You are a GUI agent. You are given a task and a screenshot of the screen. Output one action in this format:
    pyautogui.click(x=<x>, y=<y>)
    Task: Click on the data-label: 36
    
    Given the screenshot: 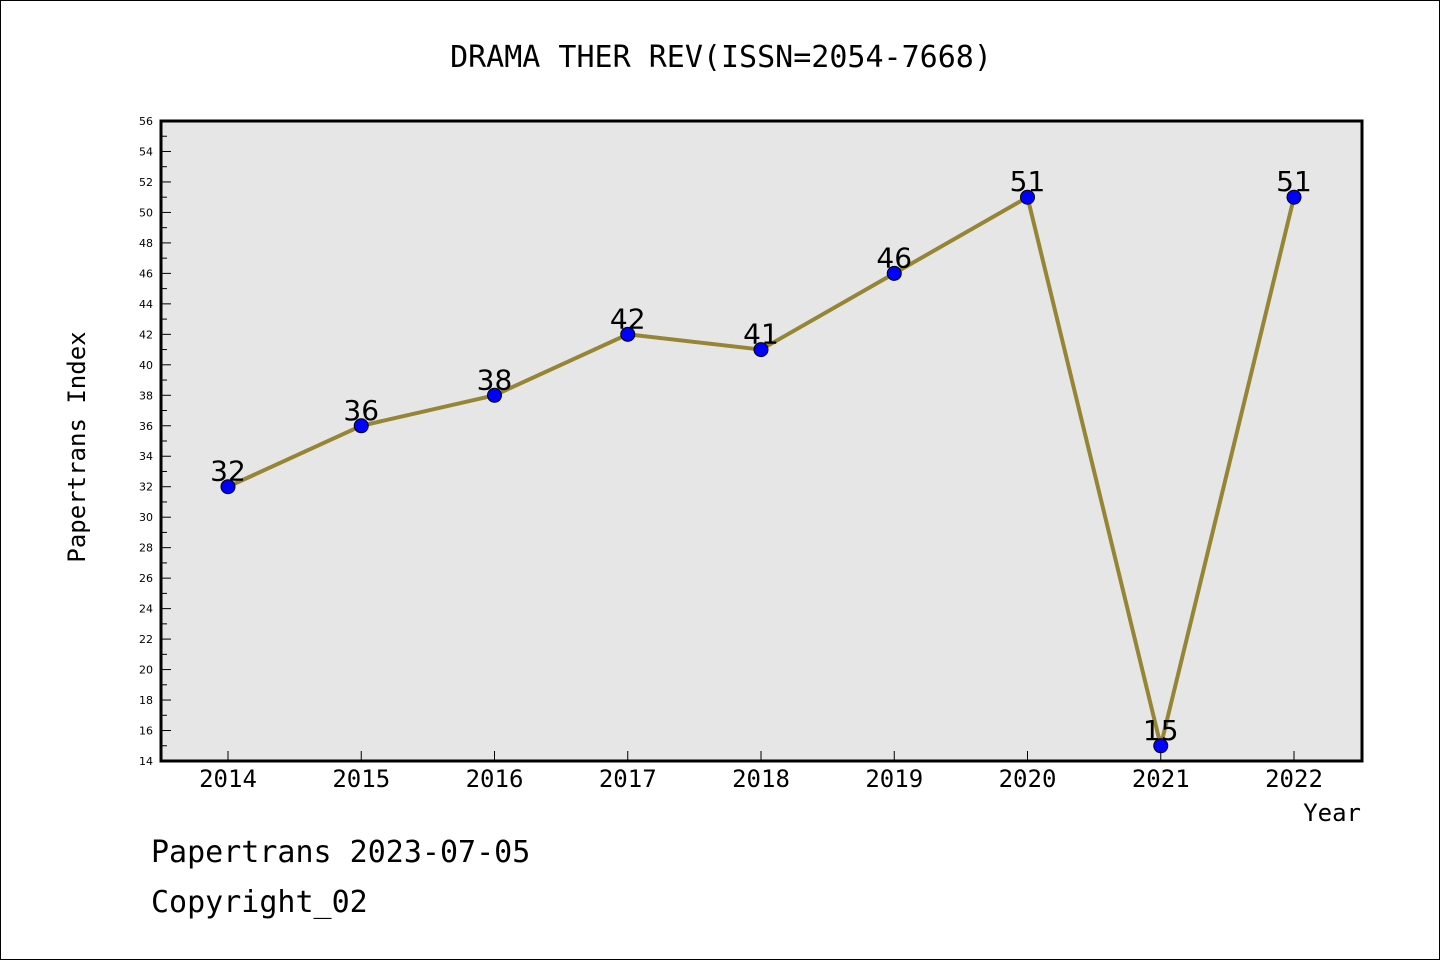 What is the action you would take?
    pyautogui.click(x=361, y=410)
    